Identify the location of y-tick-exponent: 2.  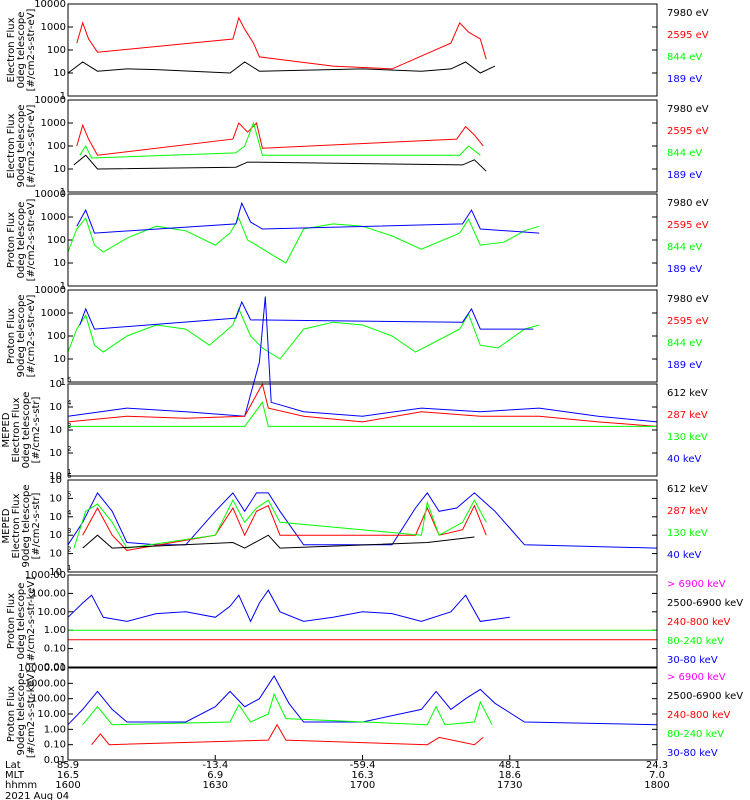
(69, 550).